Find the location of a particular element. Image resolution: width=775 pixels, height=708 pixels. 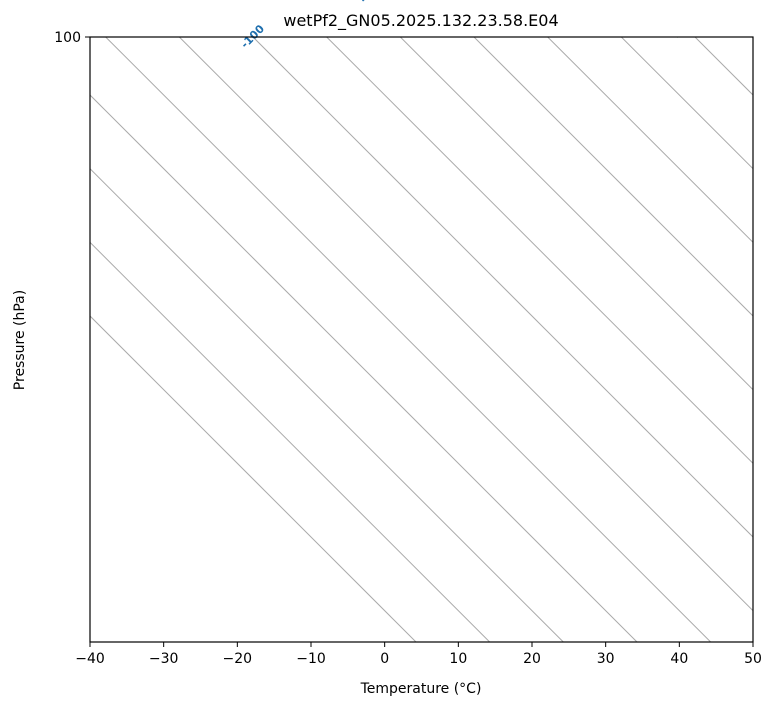

y-axis-ticks: 1002003004005006007008009001000 is located at coordinates (72, 38).